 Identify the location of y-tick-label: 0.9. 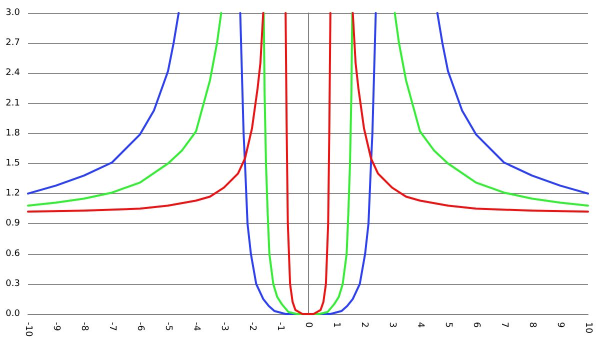
(13, 223).